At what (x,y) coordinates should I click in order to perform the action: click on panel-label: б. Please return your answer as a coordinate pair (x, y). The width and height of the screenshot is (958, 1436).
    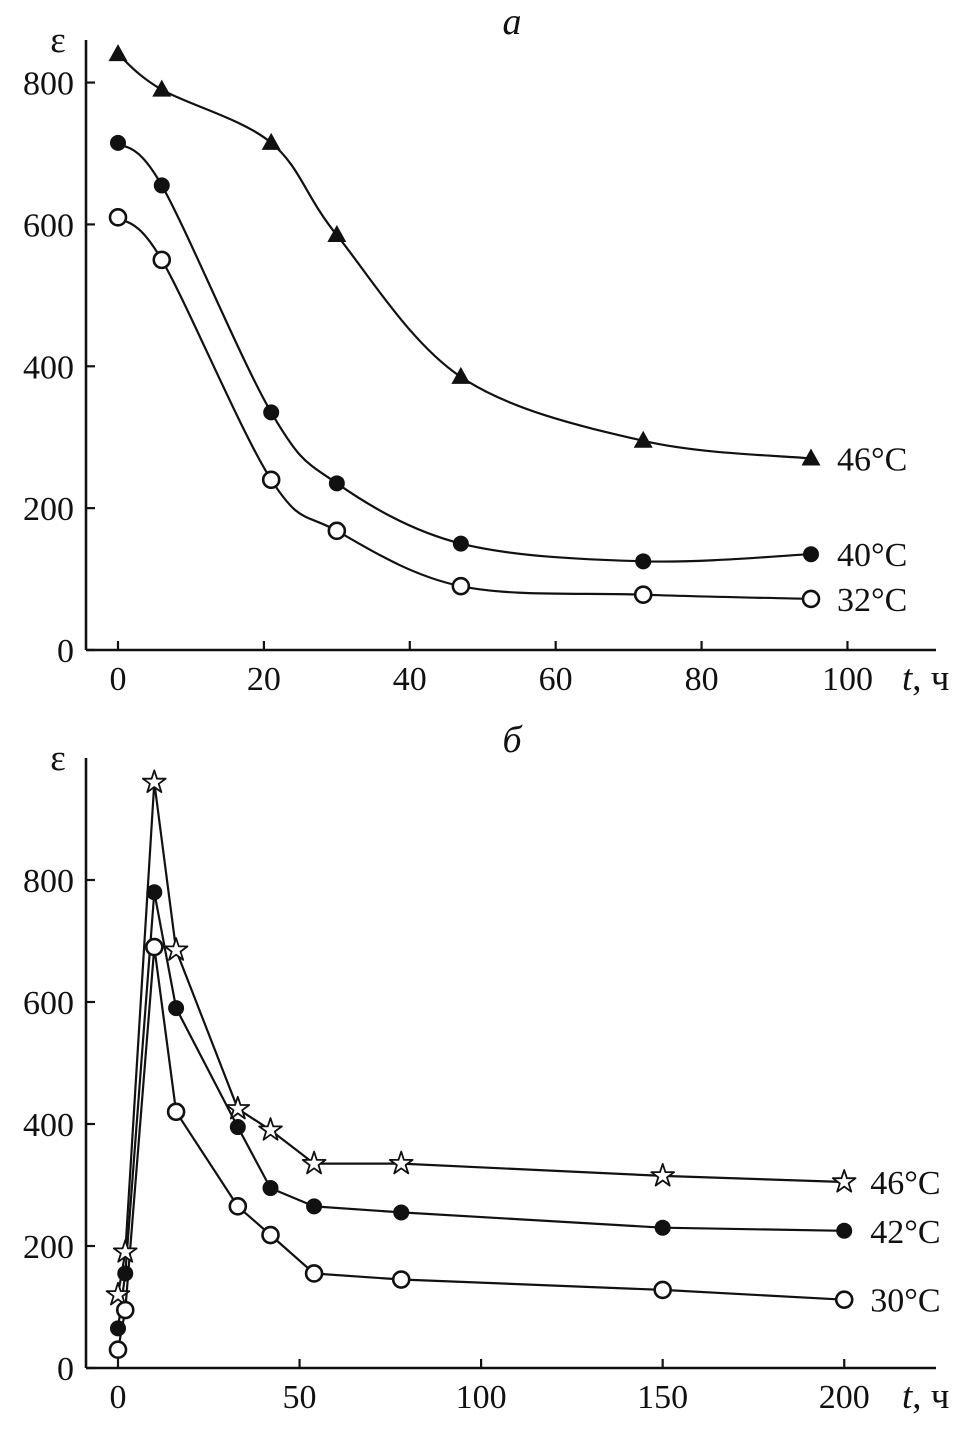
    Looking at the image, I should click on (512, 740).